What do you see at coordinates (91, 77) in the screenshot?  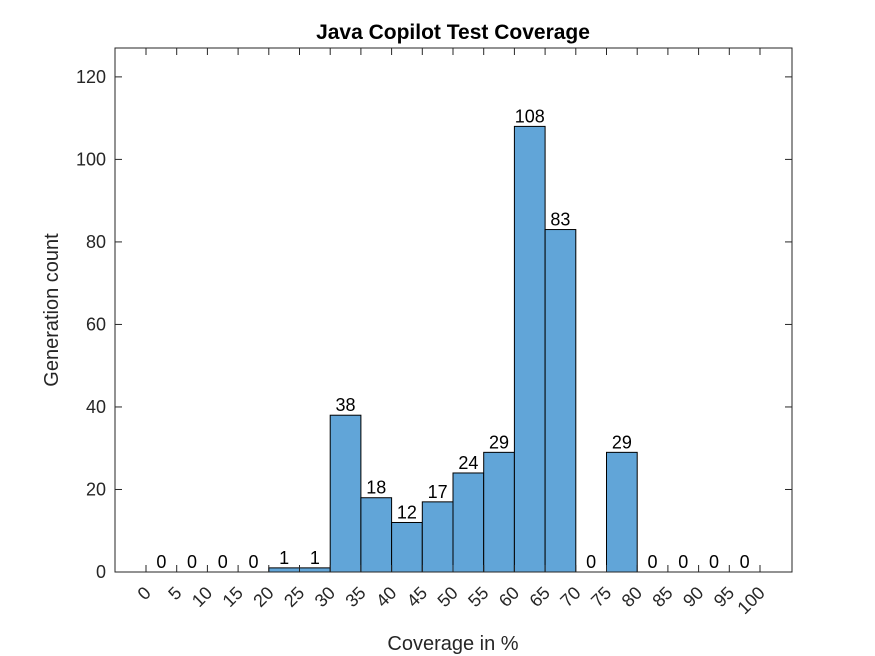 I see `y-tick-label-120: 120` at bounding box center [91, 77].